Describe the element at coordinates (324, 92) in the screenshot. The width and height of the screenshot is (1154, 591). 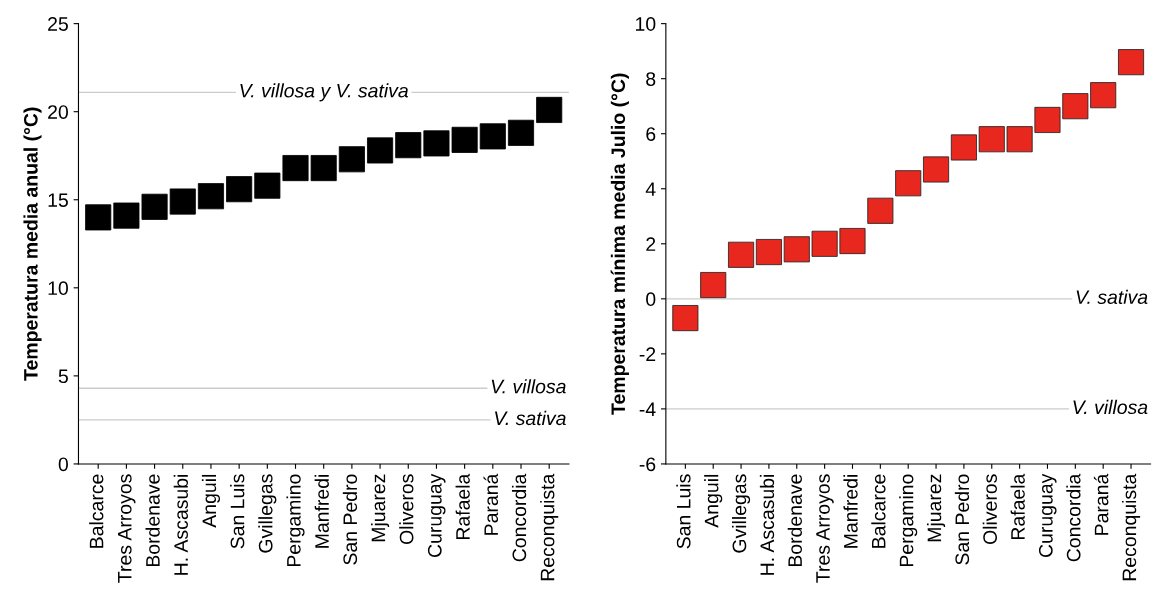
I see `ref-line-label: V. villosa y V. sativa` at that location.